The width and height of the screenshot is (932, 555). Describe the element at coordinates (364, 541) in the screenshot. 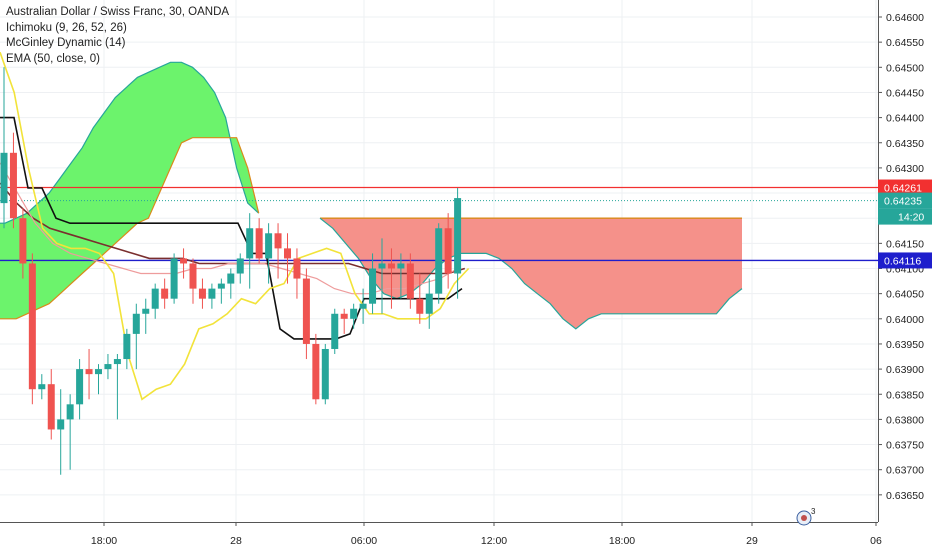

I see `x-tick-label: 06:00` at that location.